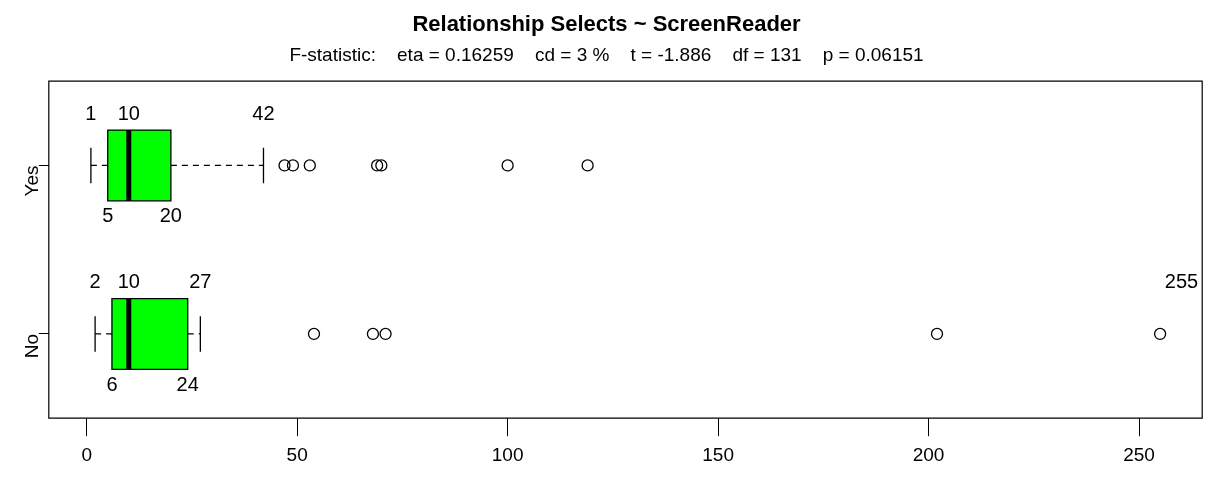  Describe the element at coordinates (187, 383) in the screenshot. I see `annotation: 24` at that location.